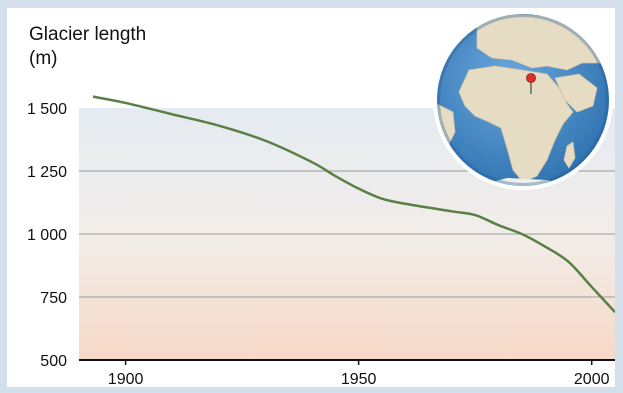 This screenshot has height=393, width=623. Describe the element at coordinates (126, 379) in the screenshot. I see `x-tick-label: 1900` at that location.